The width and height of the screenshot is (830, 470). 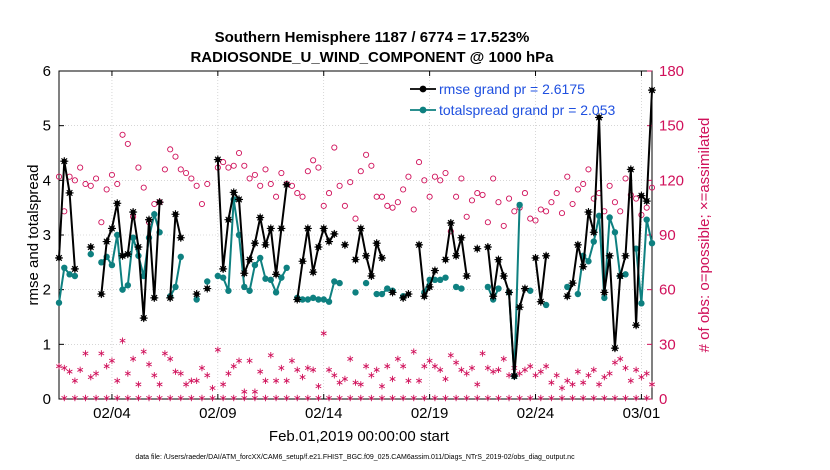 I want to click on y-axis-label: rmse and totalspread, so click(x=33, y=235).